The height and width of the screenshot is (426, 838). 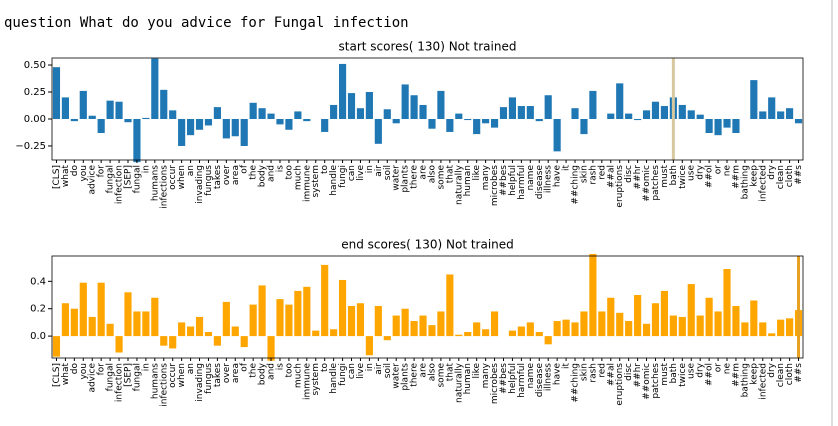 What do you see at coordinates (35, 119) in the screenshot?
I see `y-tick-label: 0.00` at bounding box center [35, 119].